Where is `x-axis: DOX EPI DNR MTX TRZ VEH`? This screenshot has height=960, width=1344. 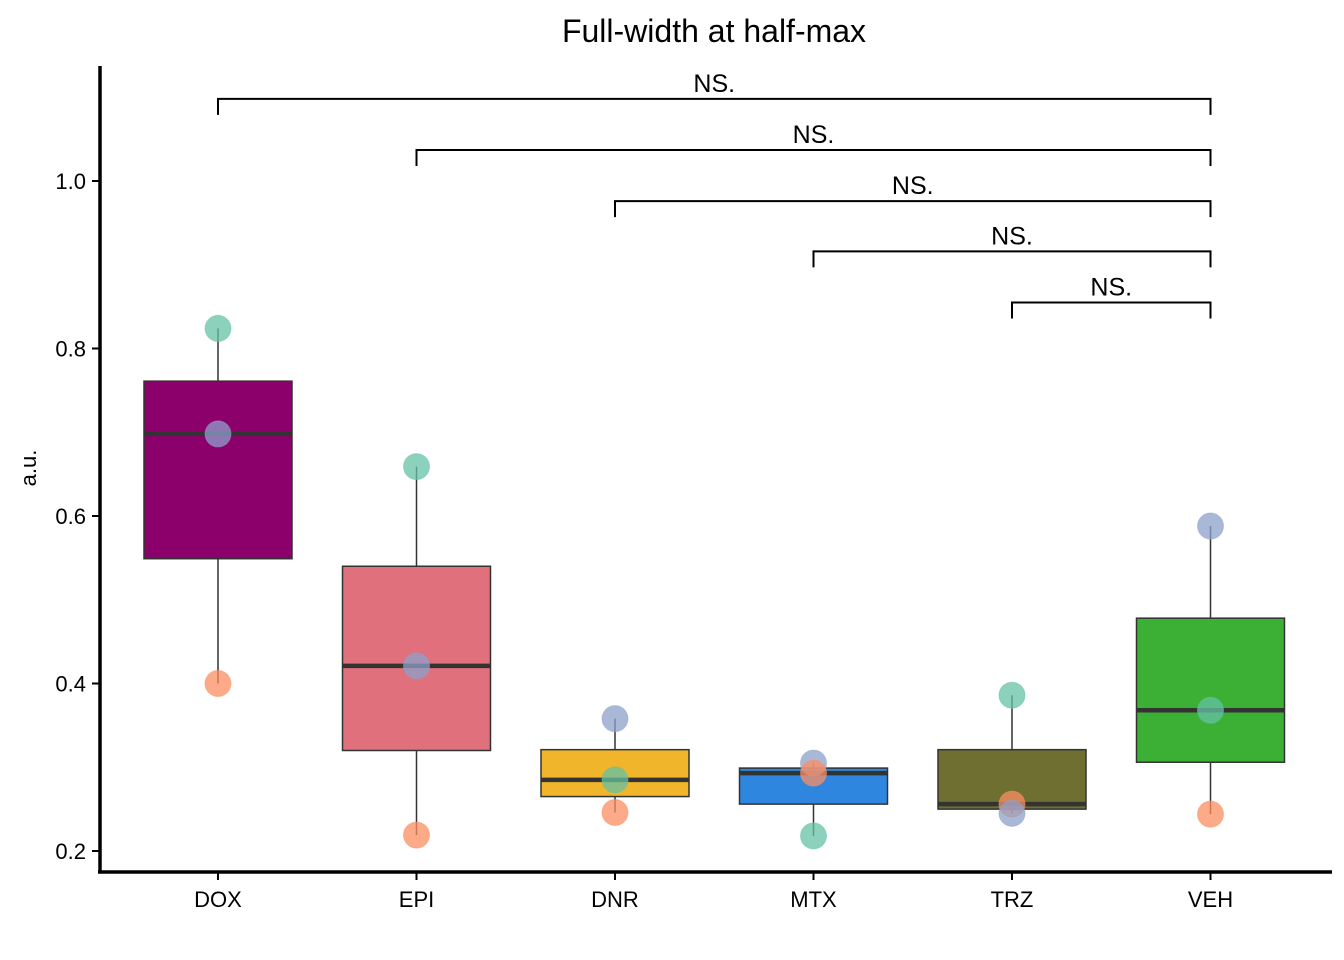
x-axis: DOX EPI DNR MTX TRZ VEH is located at coordinates (713, 892).